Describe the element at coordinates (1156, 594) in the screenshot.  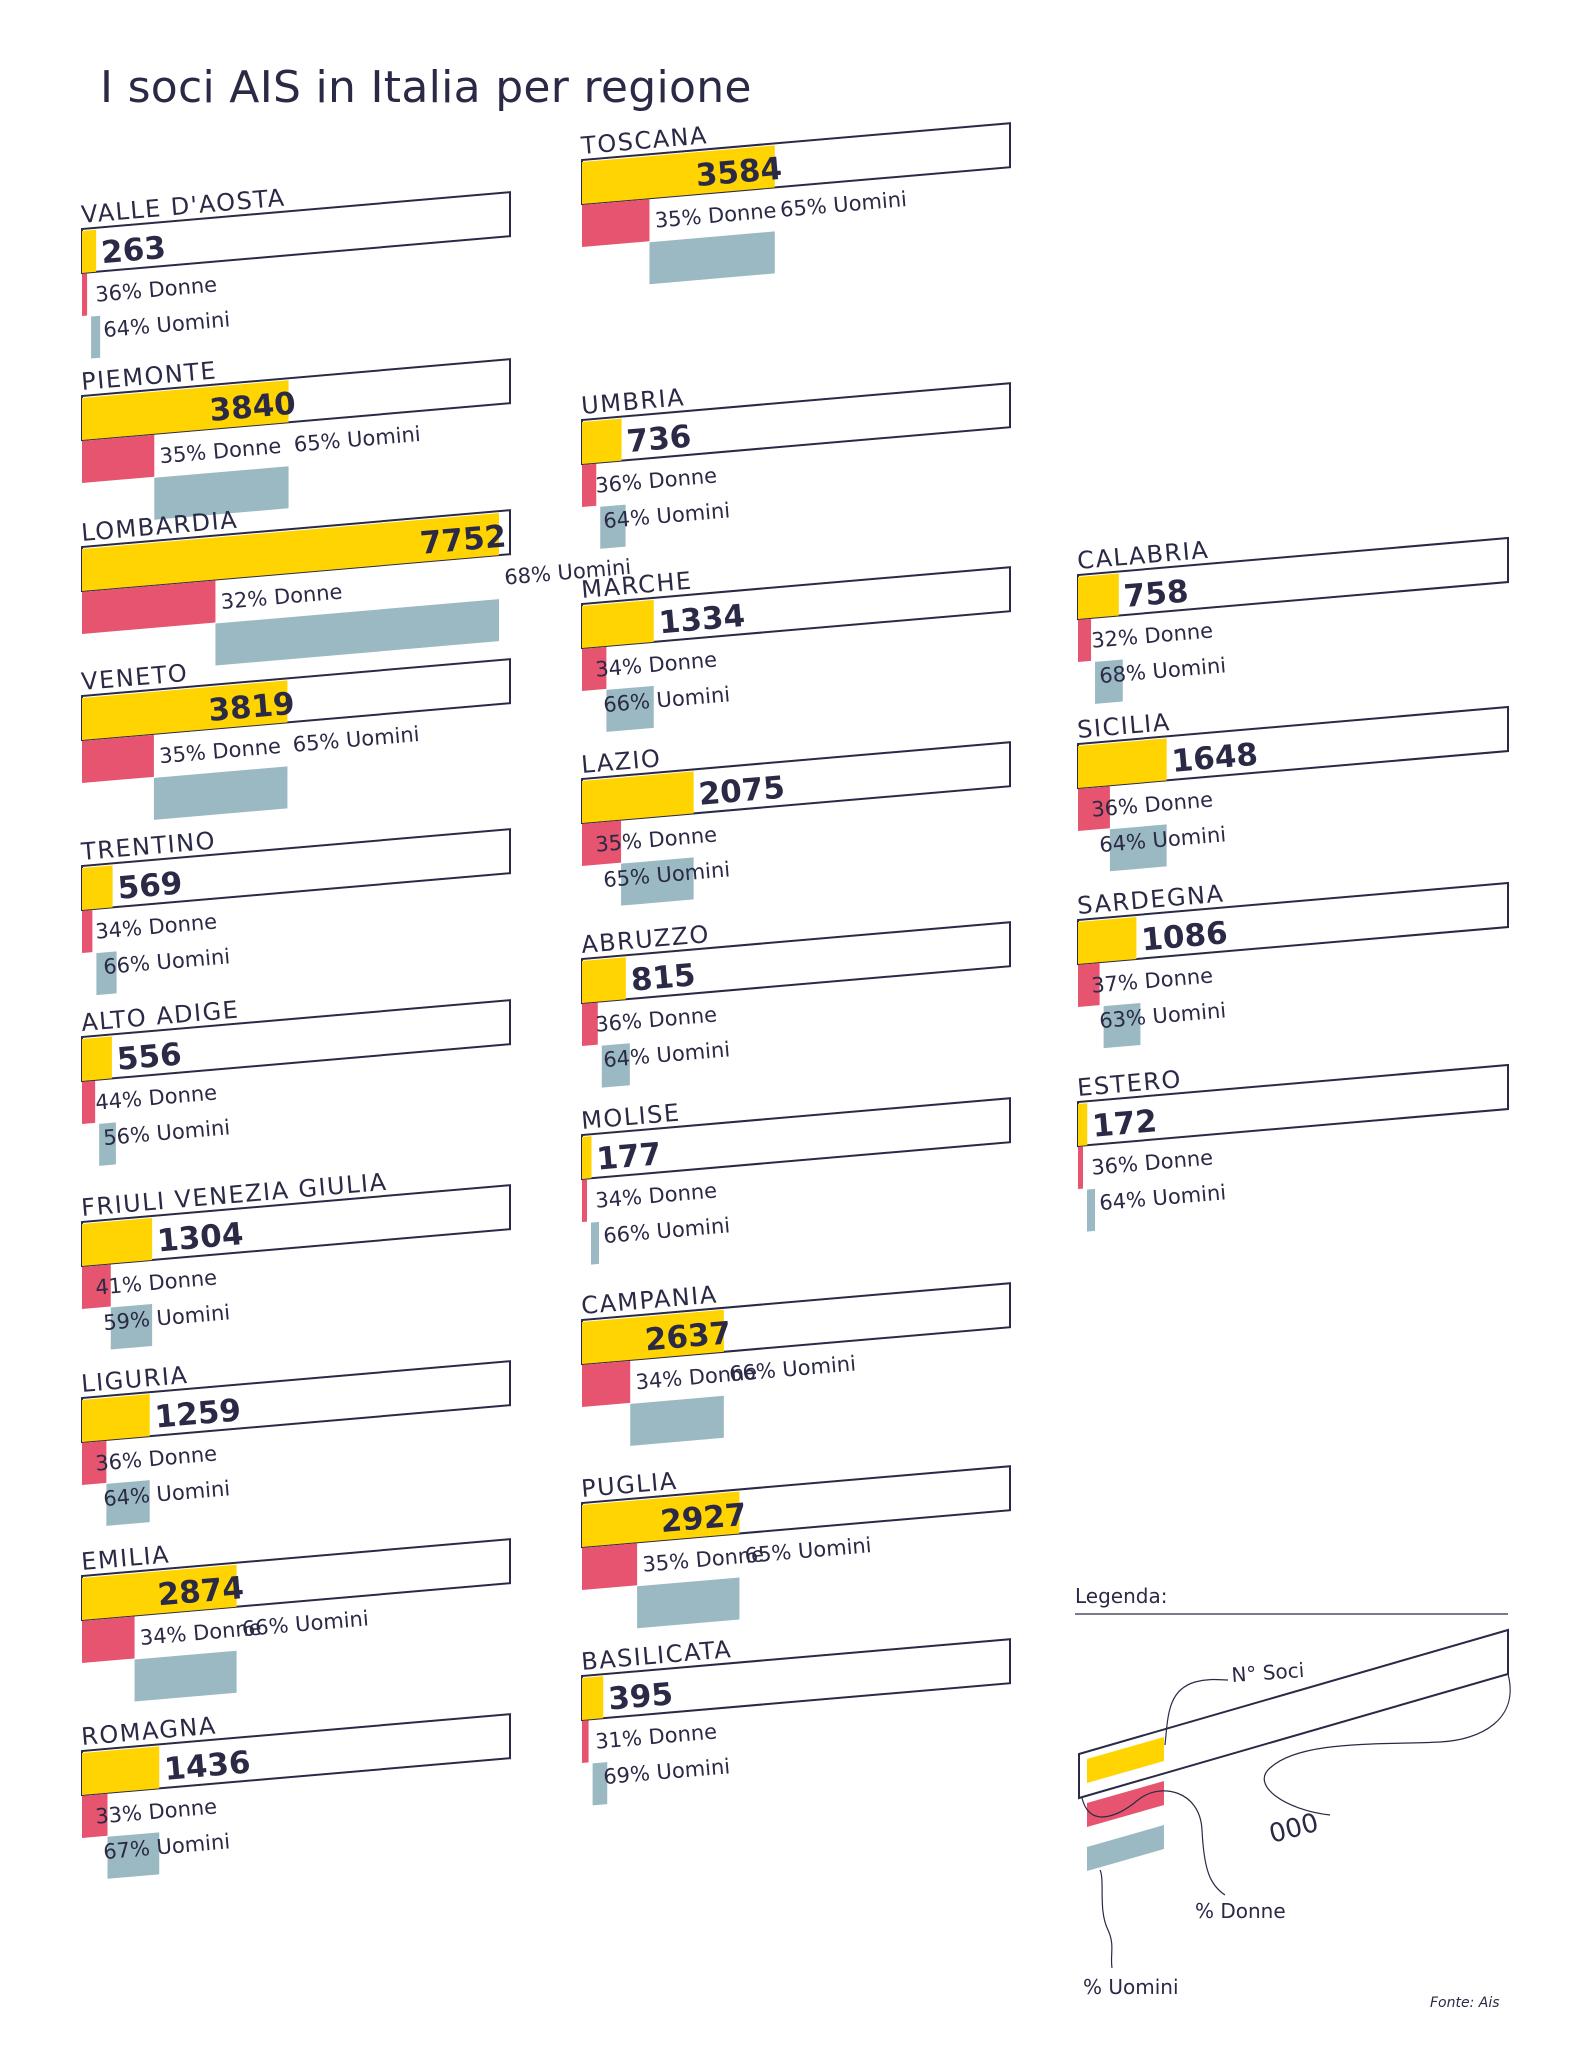
I see `soci-value: 758` at that location.